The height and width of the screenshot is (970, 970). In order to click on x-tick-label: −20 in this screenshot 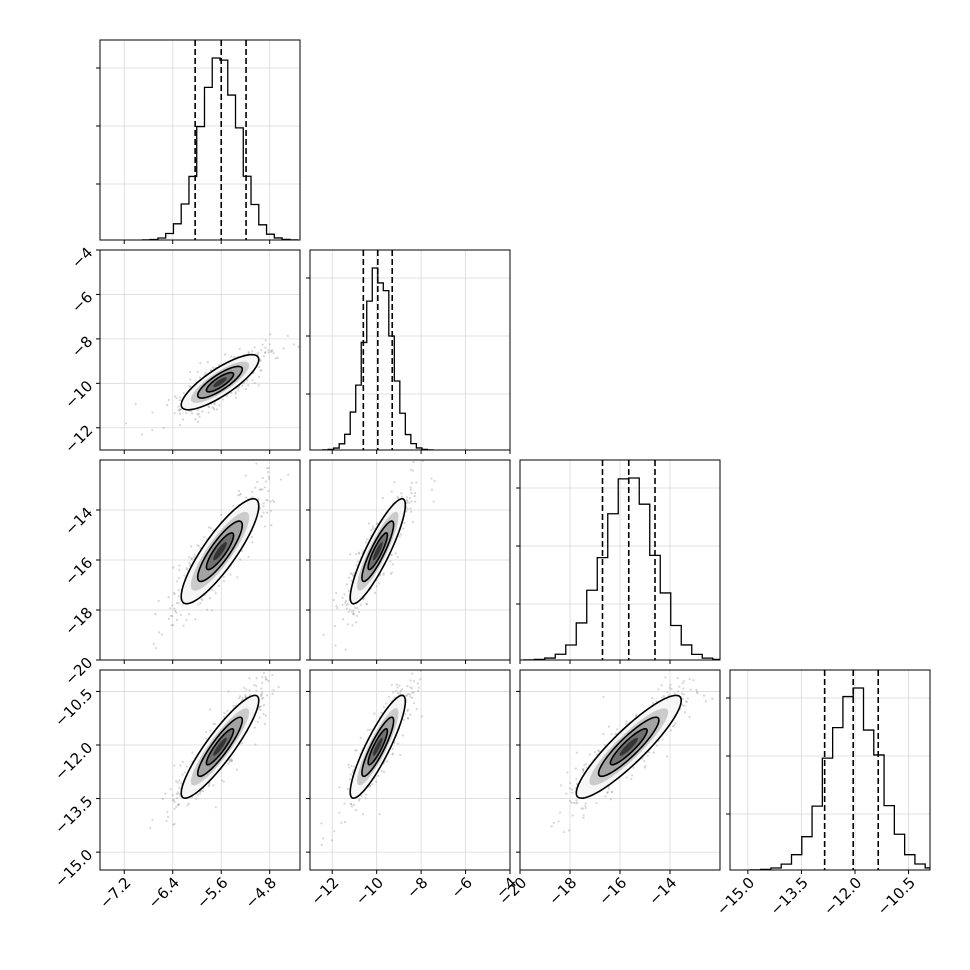, I will do `click(512, 891)`.